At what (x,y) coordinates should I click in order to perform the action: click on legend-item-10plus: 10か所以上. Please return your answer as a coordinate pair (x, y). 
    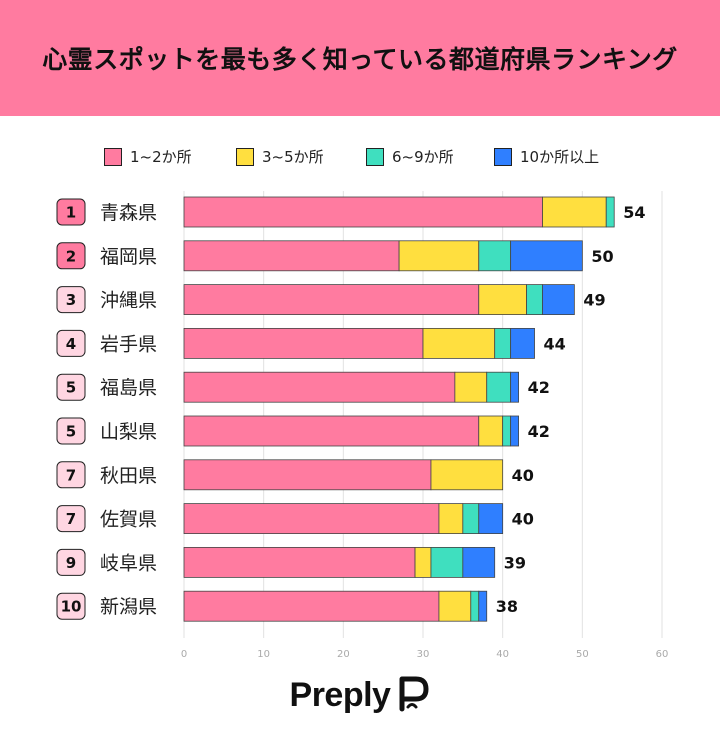
    Looking at the image, I should click on (546, 156).